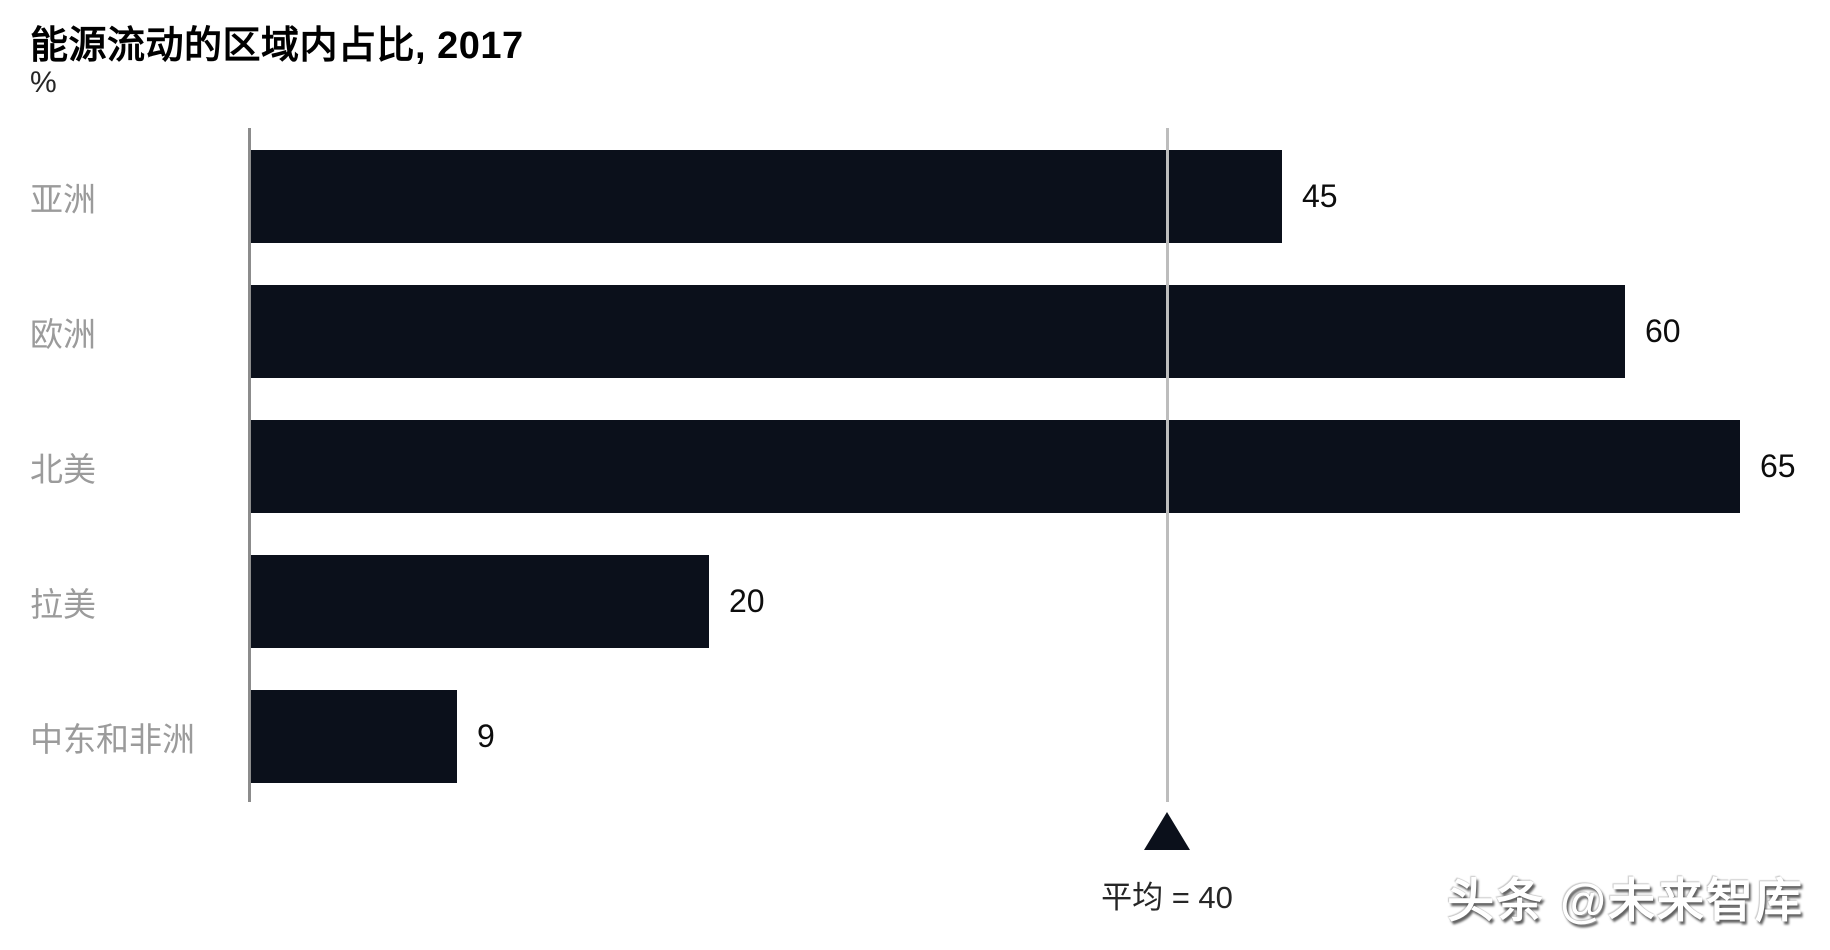  Describe the element at coordinates (747, 601) in the screenshot. I see `value-label: 20` at that location.